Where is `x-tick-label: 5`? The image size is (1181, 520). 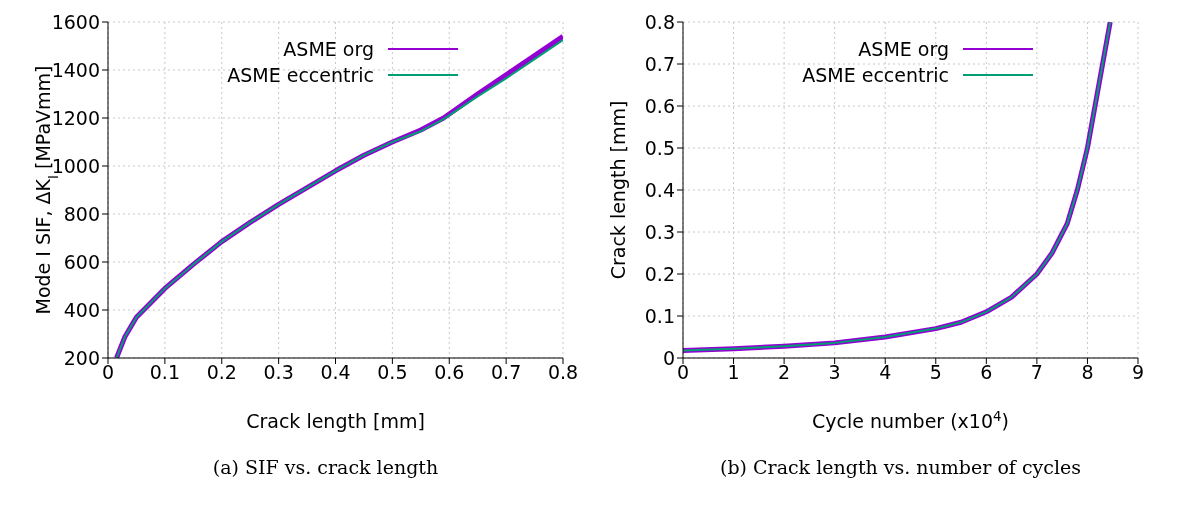 x-tick-label: 5 is located at coordinates (935, 372).